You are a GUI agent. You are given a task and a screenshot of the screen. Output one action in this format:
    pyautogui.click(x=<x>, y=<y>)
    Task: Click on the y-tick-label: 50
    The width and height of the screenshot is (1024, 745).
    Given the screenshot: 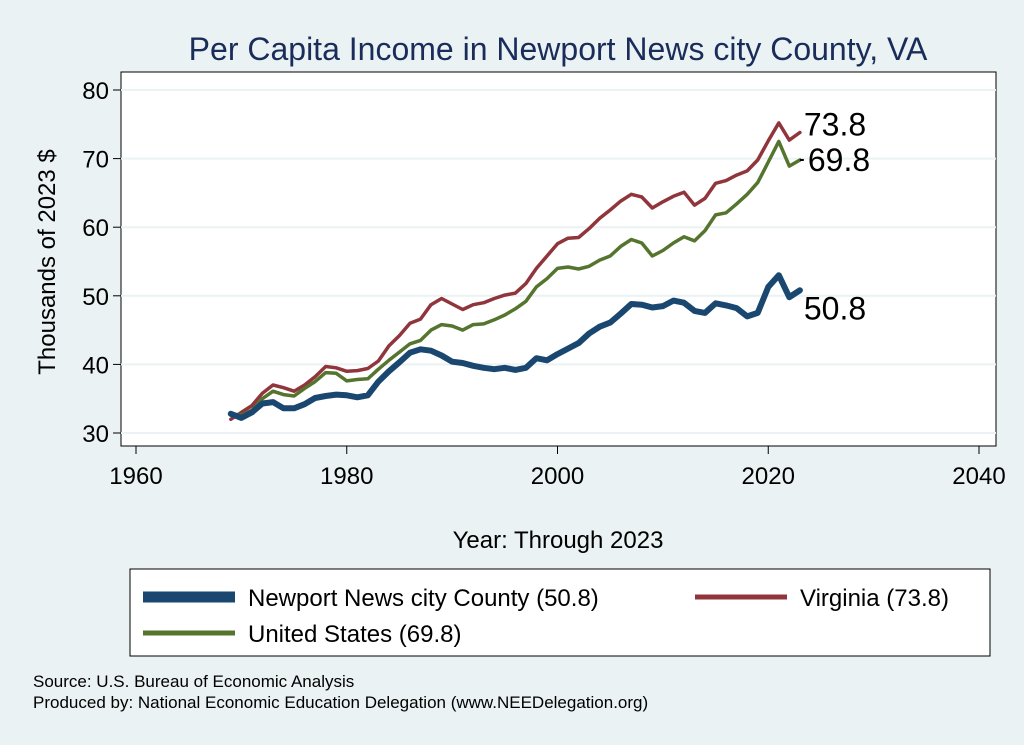 What is the action you would take?
    pyautogui.click(x=95, y=297)
    